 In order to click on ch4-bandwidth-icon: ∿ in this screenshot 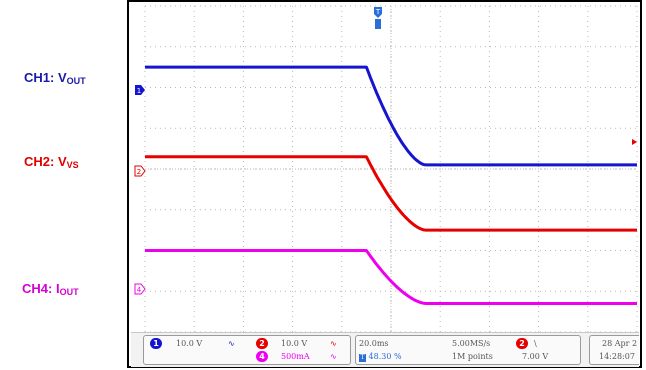, I will do `click(333, 356)`.